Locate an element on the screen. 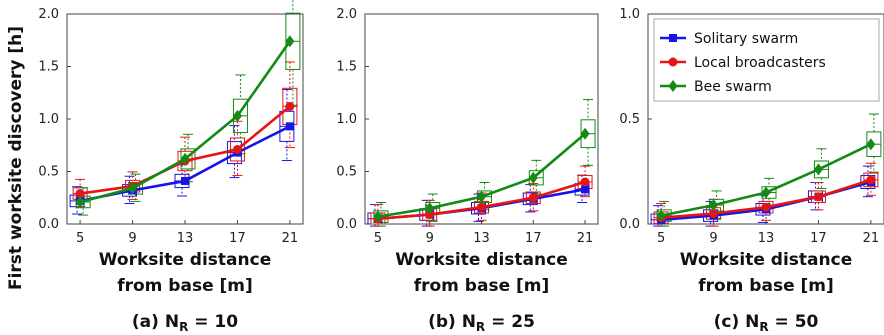 The height and width of the screenshot is (335, 884). panel-caption: (c) NR = 50 is located at coordinates (766, 323).